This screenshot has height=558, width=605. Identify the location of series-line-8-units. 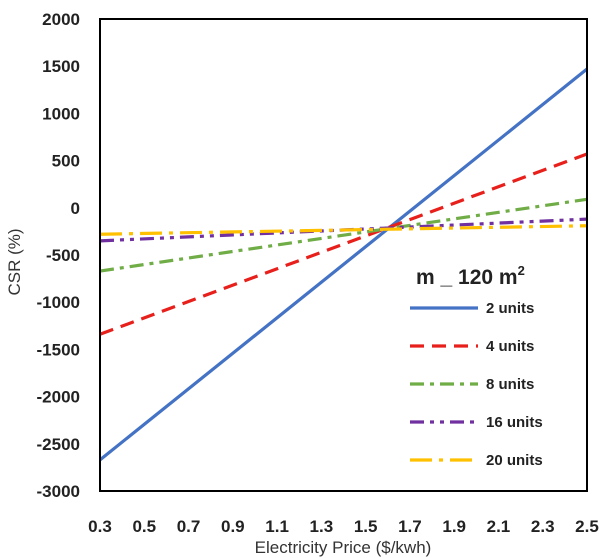
(343, 235).